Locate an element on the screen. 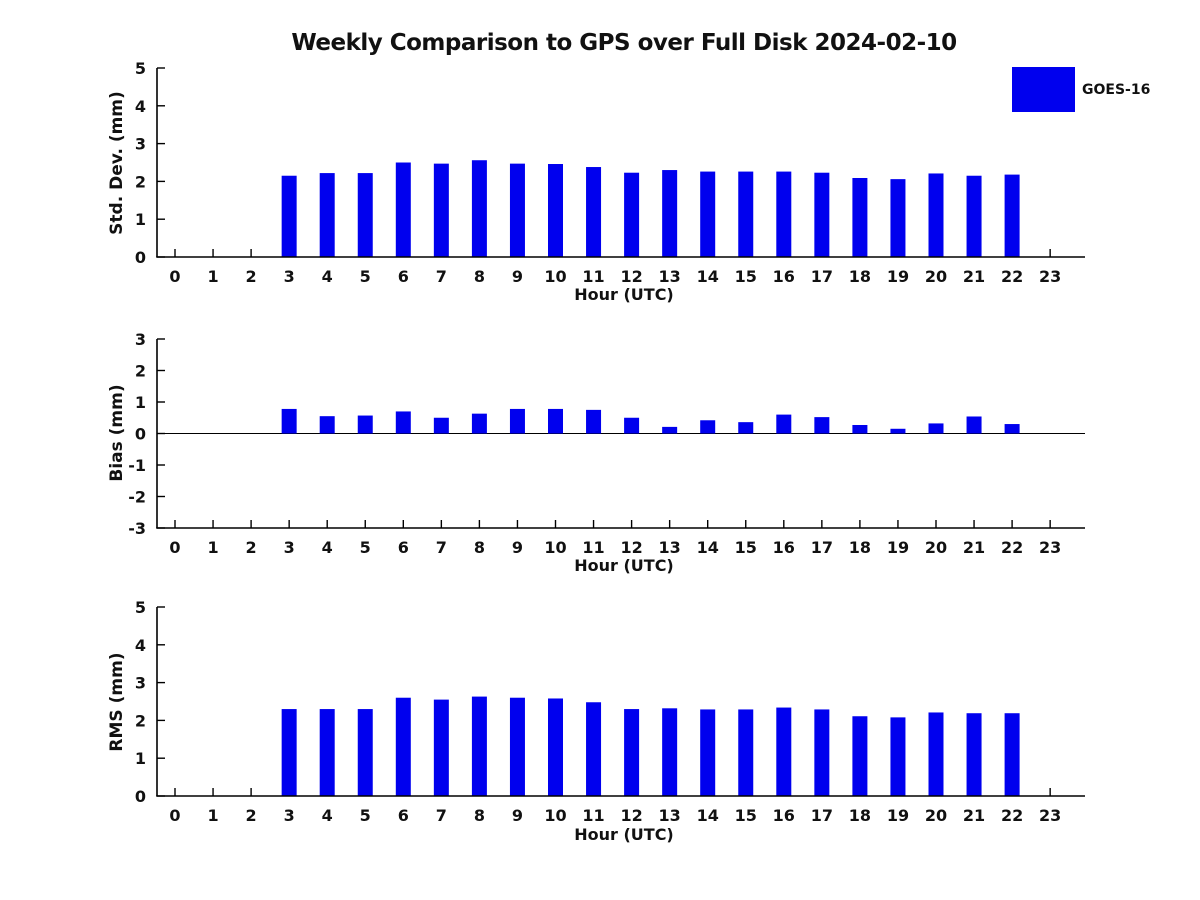  bar-rms-h19 is located at coordinates (898, 756).